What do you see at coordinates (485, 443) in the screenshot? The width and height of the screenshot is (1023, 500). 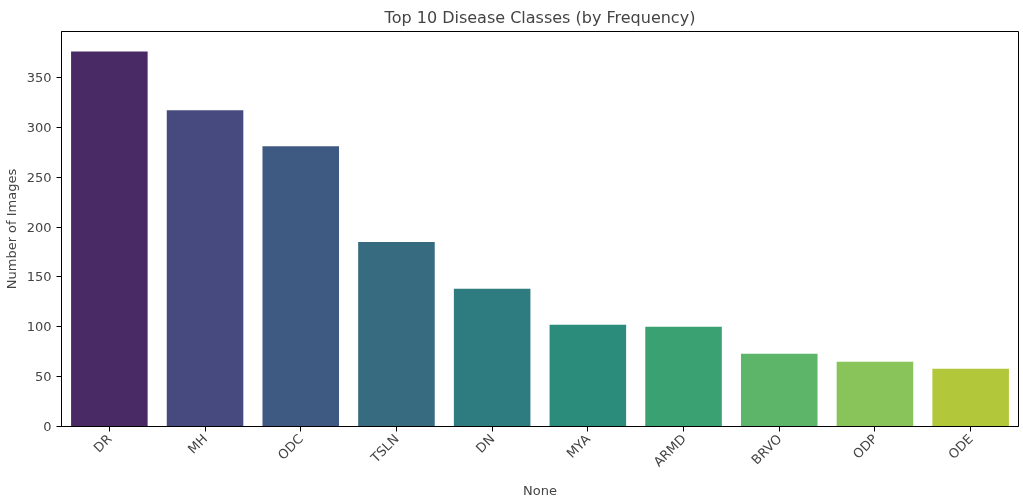 I see `x-tick-label: DN` at bounding box center [485, 443].